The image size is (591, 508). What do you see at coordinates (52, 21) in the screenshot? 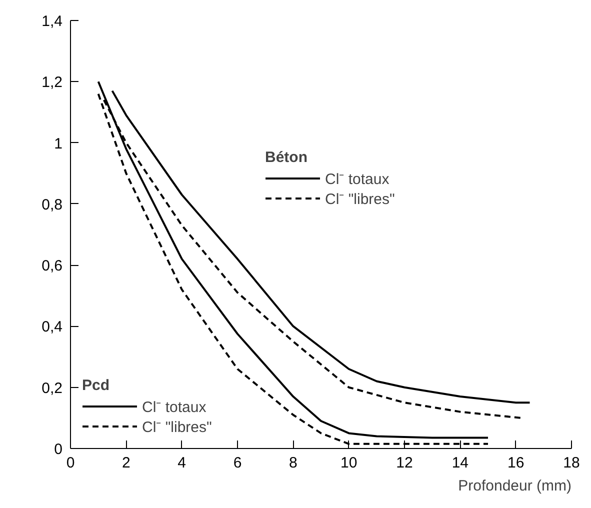
I see `y-tick-label: 1,4` at bounding box center [52, 21].